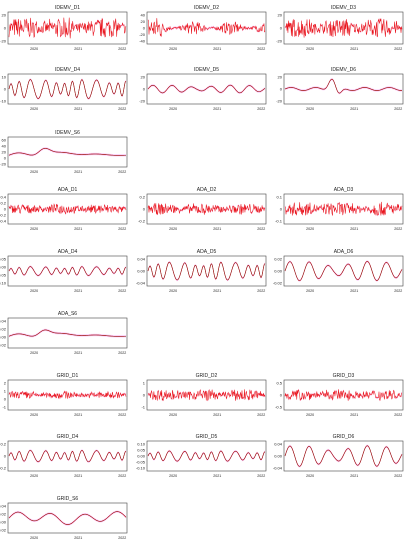 This screenshot has height=550, width=409. I want to click on y-tick-label: 0.10, so click(141, 444).